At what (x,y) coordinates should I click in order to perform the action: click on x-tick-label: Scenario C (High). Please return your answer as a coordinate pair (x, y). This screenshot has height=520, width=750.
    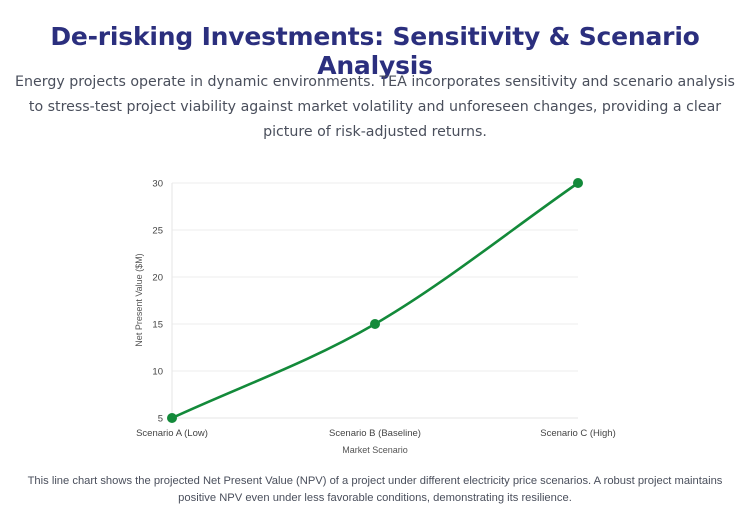
    Looking at the image, I should click on (578, 433).